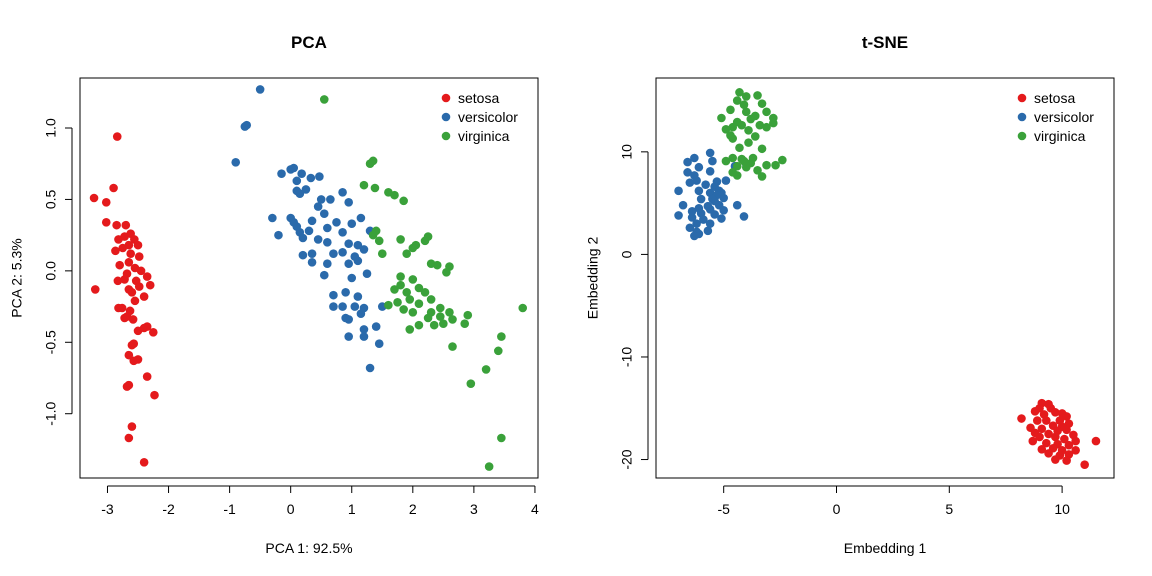 The image size is (1152, 576). What do you see at coordinates (627, 357) in the screenshot?
I see `y-tick-label: -10` at bounding box center [627, 357].